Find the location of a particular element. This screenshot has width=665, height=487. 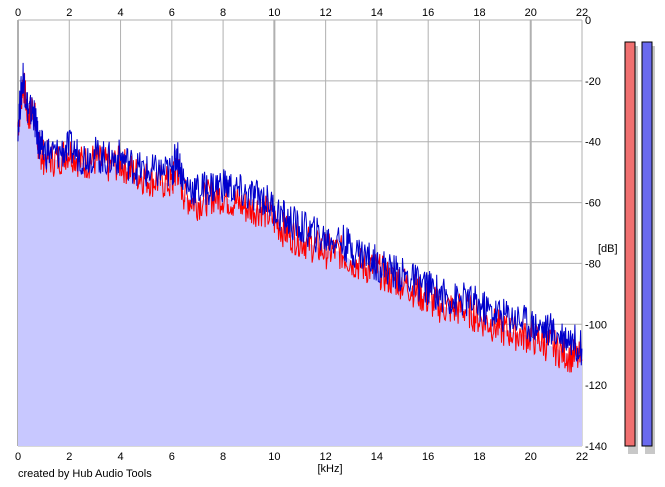

x-tick-label-bottom: 4 is located at coordinates (120, 457).